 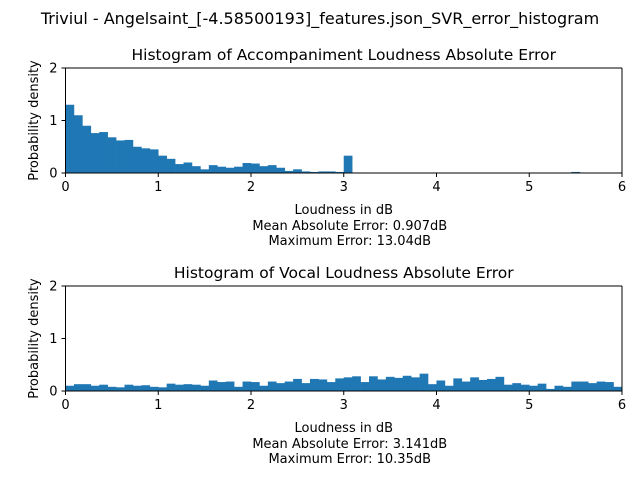 What do you see at coordinates (251, 187) in the screenshot?
I see `x-tick-label: 2` at bounding box center [251, 187].